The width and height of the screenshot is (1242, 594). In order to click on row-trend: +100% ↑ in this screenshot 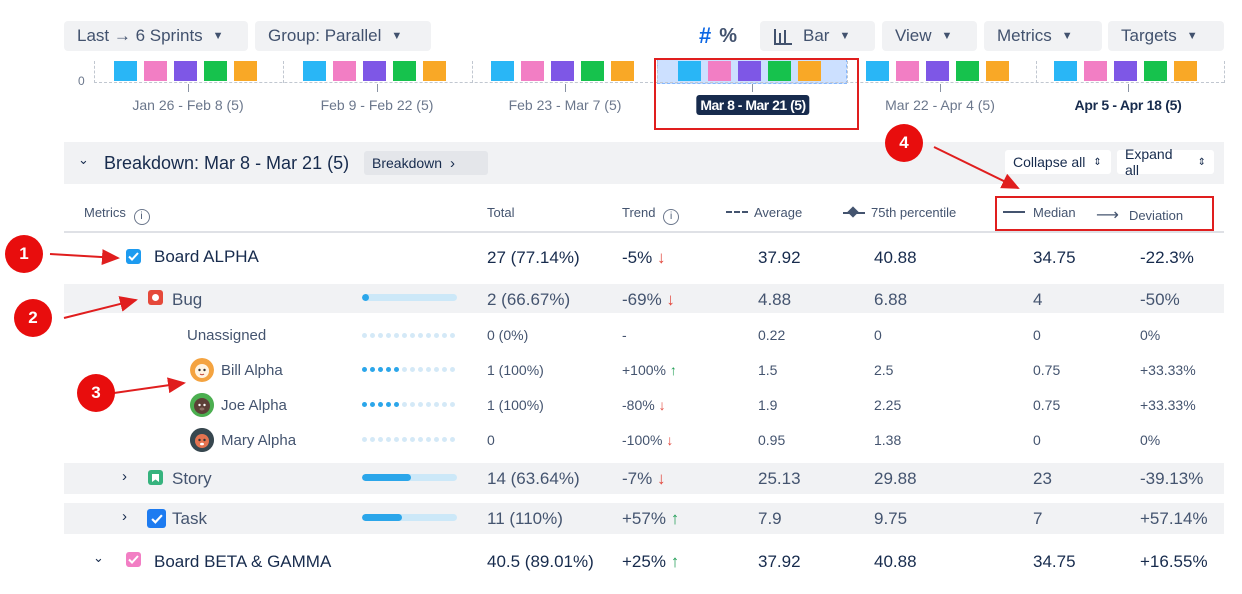, I will do `click(649, 370)`.